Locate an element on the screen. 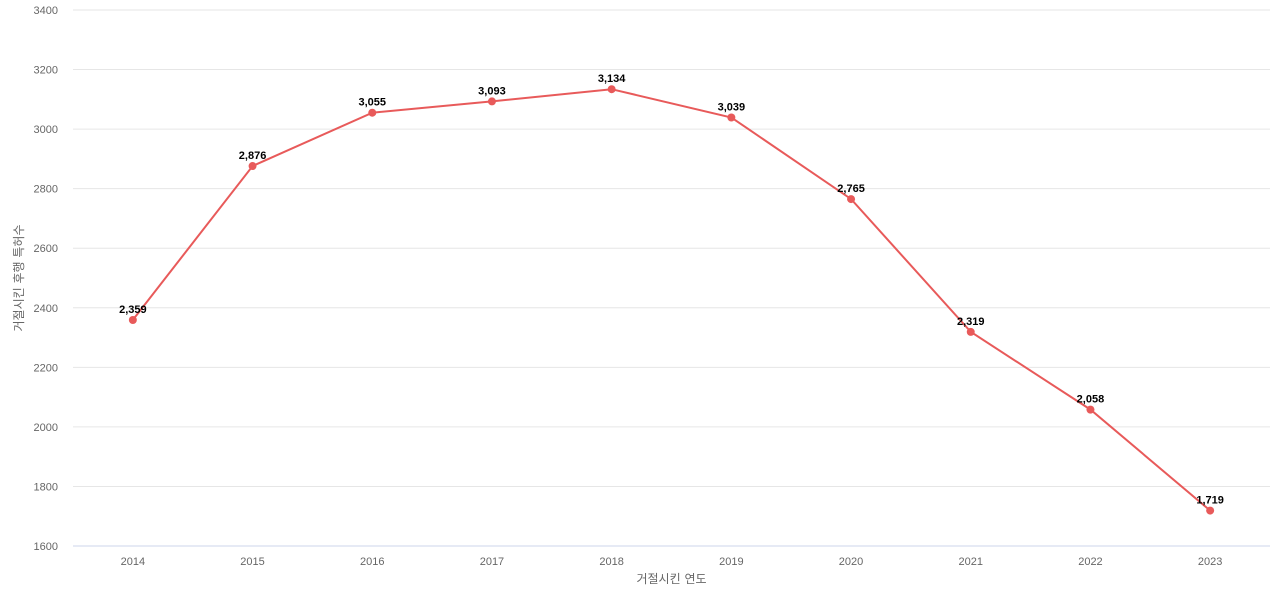  data-label: 2,359 is located at coordinates (133, 310).